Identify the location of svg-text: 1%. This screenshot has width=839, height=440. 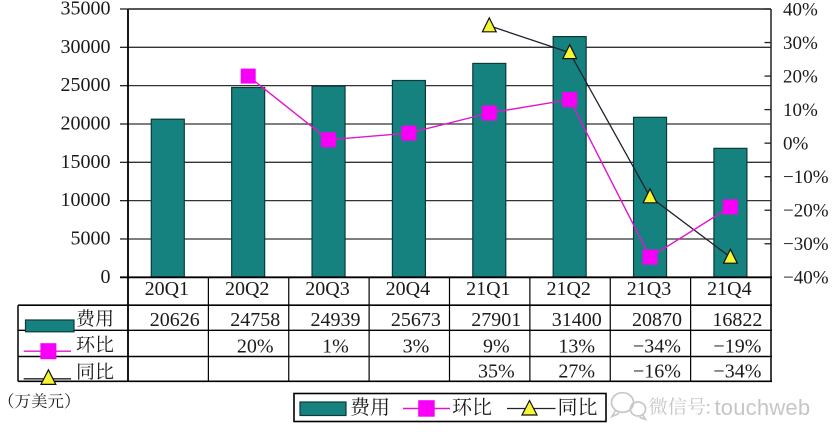
(335, 347).